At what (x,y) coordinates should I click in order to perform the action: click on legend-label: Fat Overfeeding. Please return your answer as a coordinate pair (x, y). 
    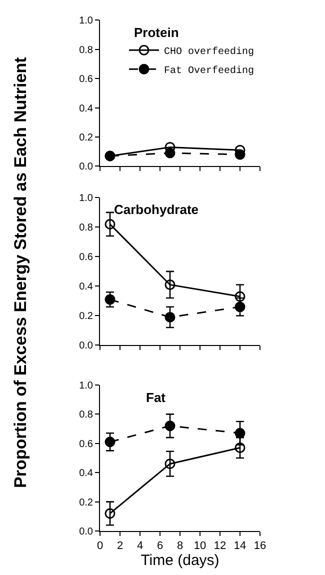
    Looking at the image, I should click on (209, 71).